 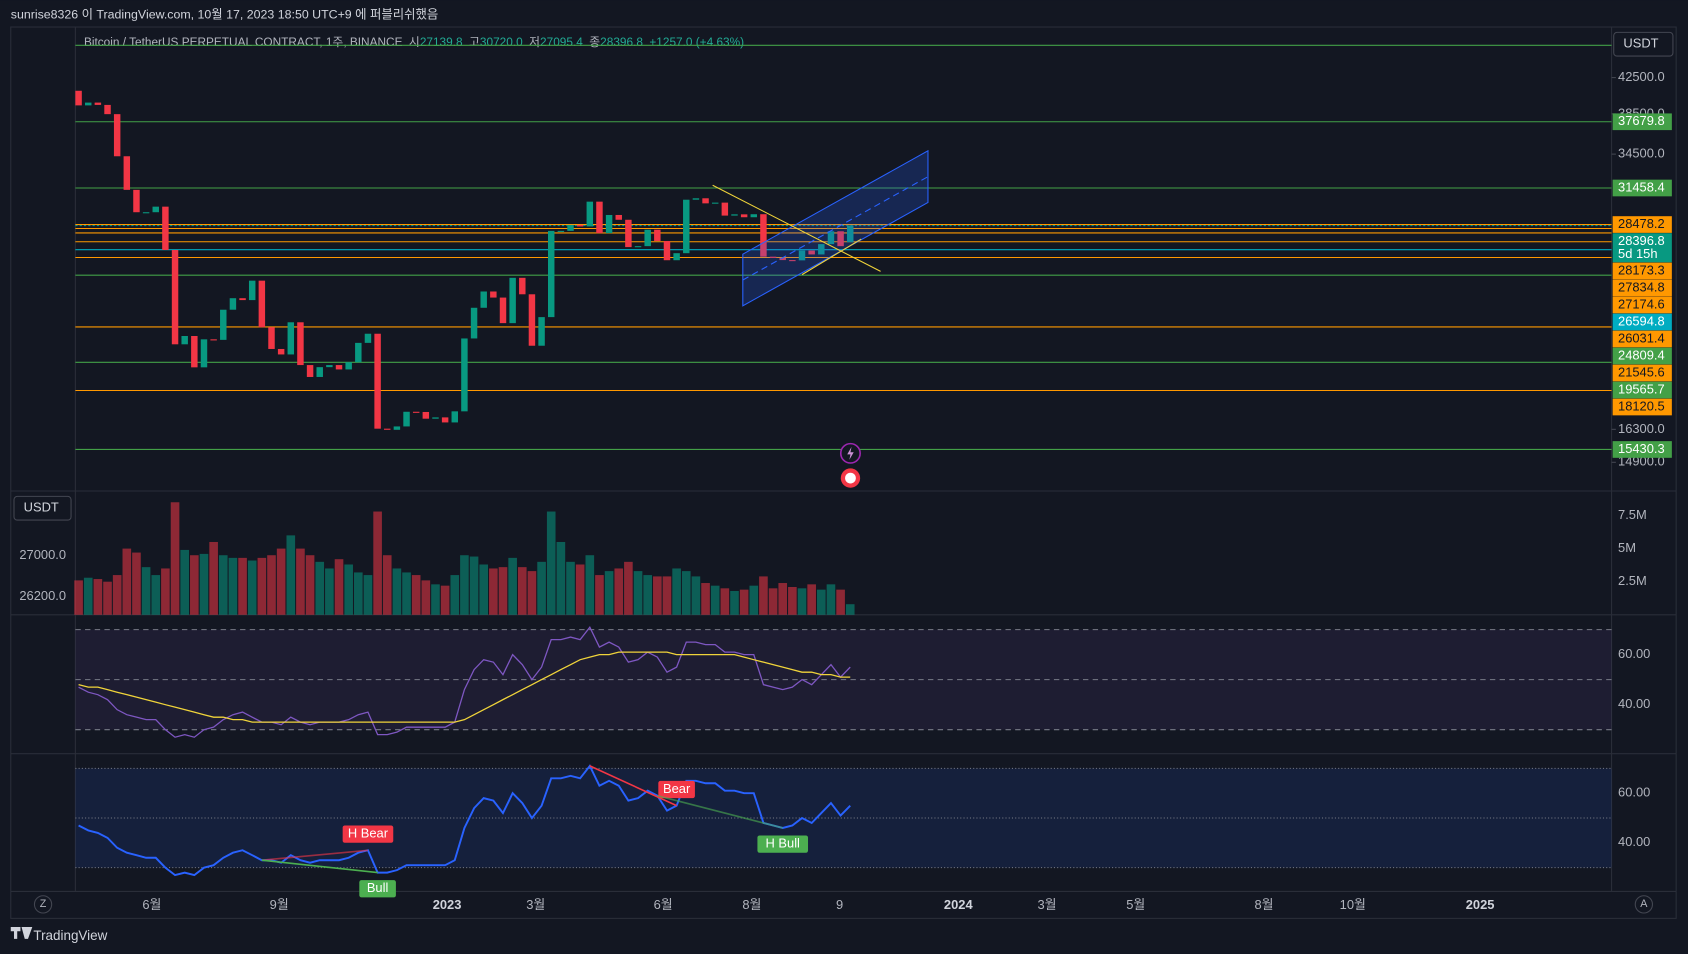 What do you see at coordinates (696, 42) in the screenshot?
I see `change: +1257.0 (+4.63%)` at bounding box center [696, 42].